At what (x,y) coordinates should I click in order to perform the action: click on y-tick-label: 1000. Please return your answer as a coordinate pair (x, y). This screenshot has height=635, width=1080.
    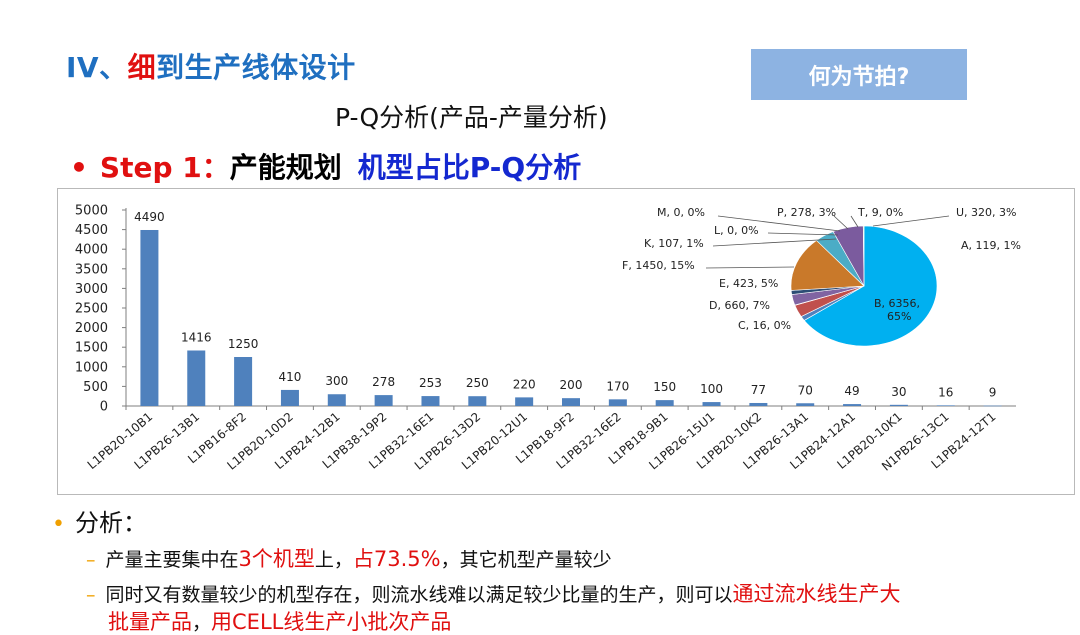
    Looking at the image, I should click on (91, 367).